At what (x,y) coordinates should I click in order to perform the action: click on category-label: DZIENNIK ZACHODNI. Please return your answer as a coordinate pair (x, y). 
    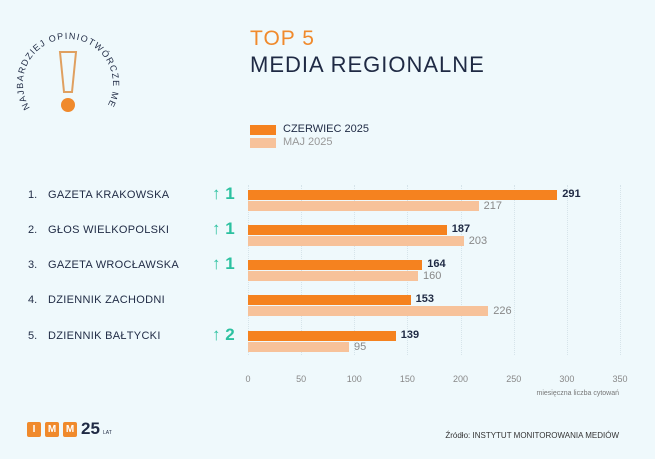
    Looking at the image, I should click on (106, 300).